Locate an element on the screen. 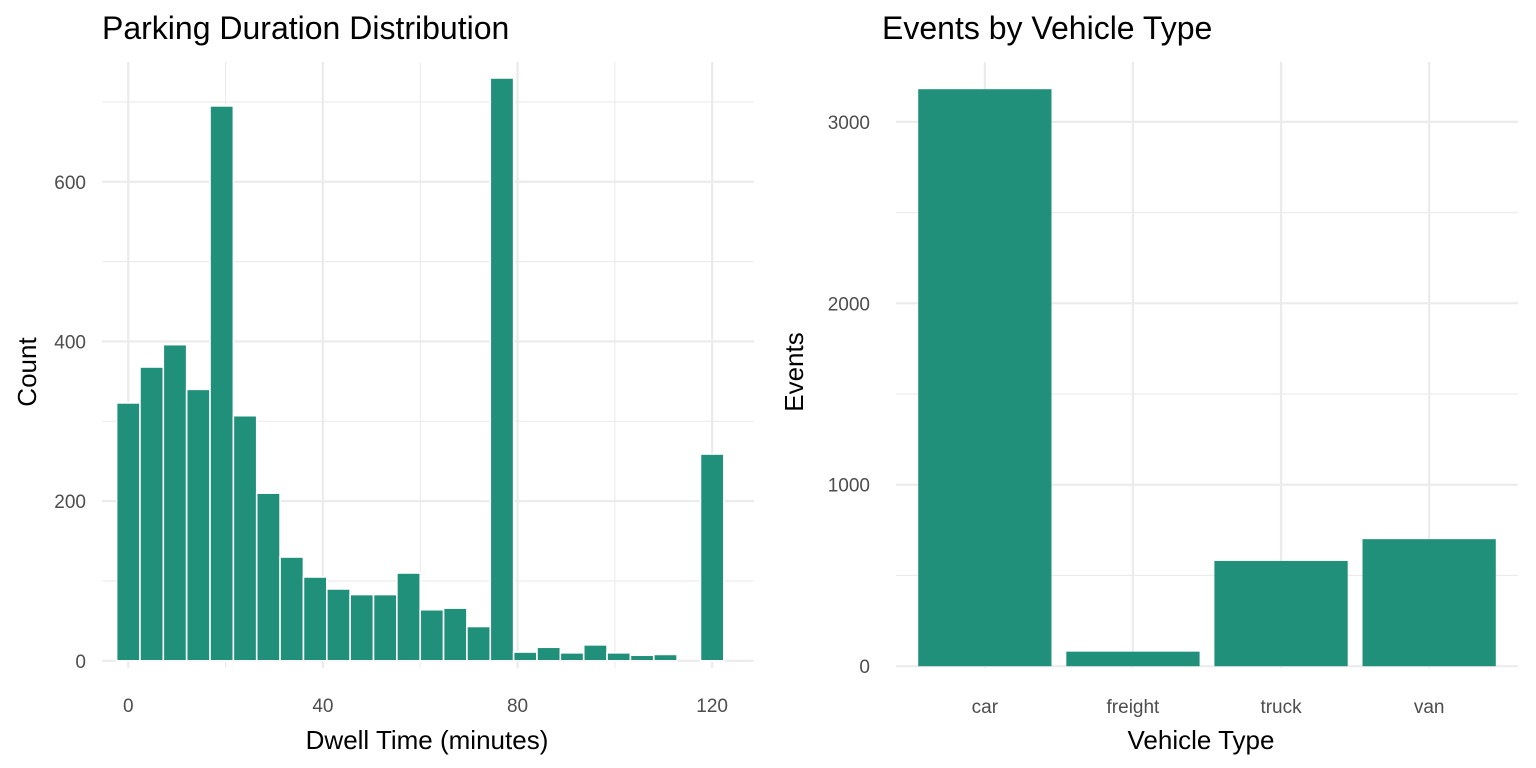 This screenshot has height=768, width=1536. y-tick-label: 1000 is located at coordinates (849, 486).